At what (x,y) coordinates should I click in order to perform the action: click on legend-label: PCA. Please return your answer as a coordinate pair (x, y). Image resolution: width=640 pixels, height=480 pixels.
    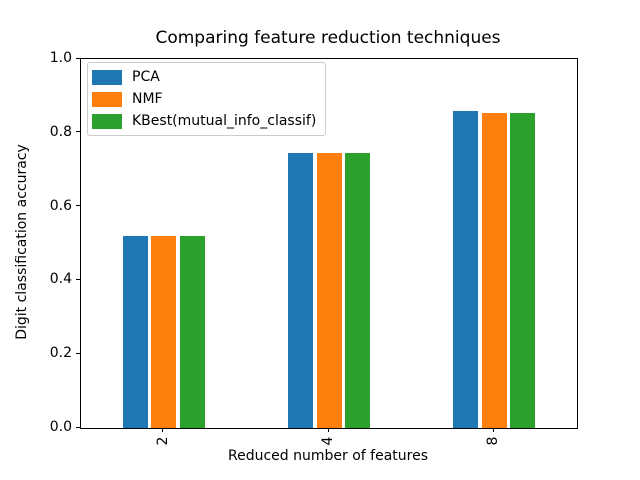
    Looking at the image, I should click on (146, 77).